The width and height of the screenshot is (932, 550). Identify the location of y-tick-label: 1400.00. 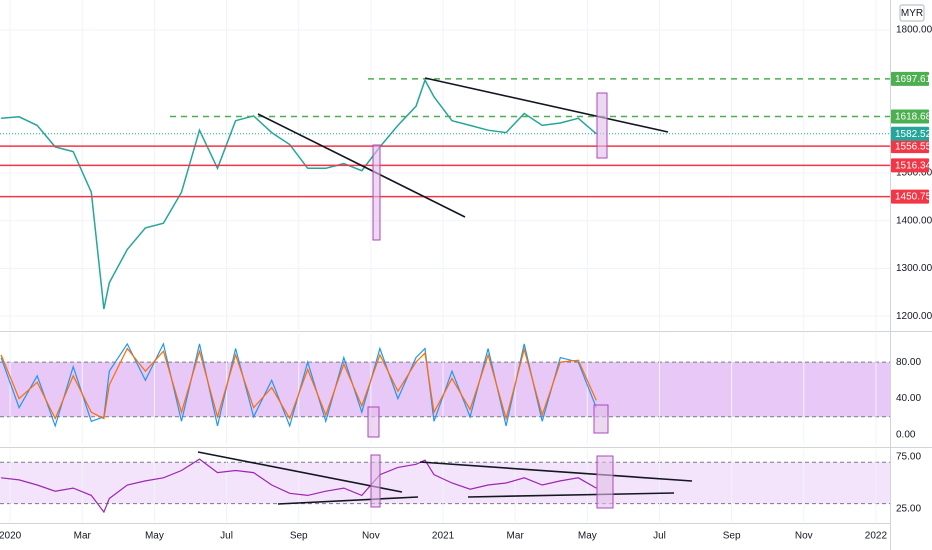
(914, 220).